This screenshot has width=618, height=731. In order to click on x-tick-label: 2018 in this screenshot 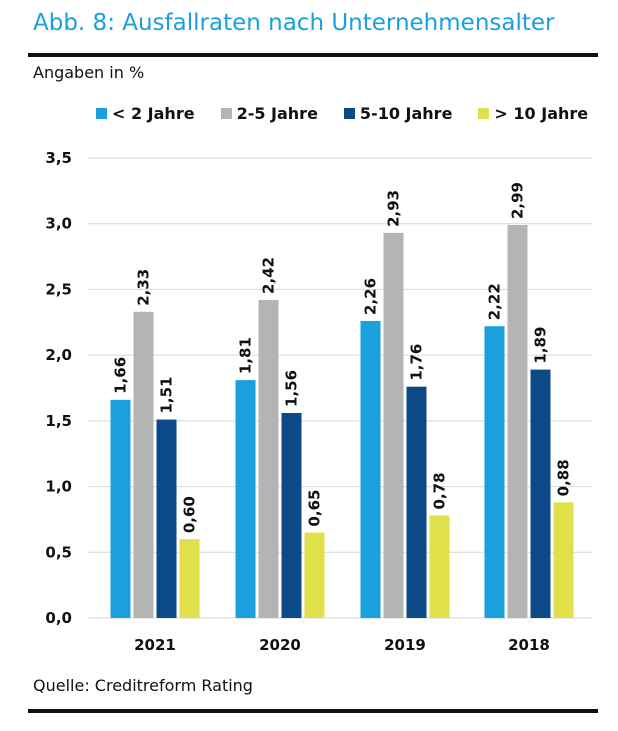, I will do `click(529, 645)`.